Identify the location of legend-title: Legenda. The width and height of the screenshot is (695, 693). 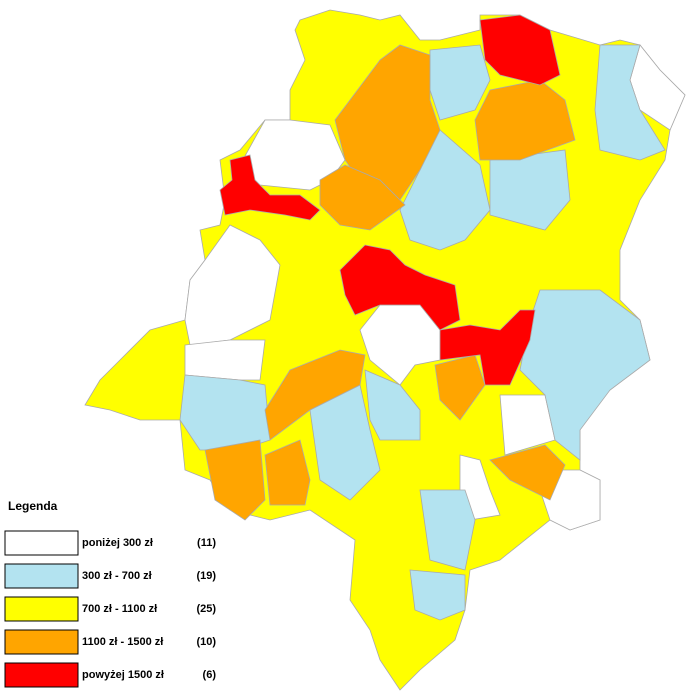
(33, 506).